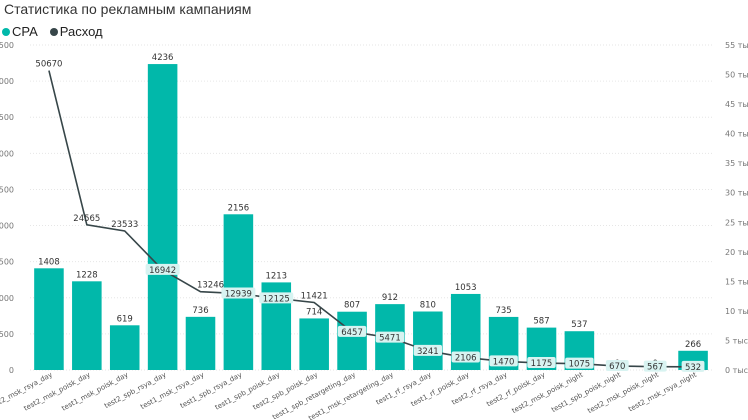 The image size is (748, 420). I want to click on line-value-label: 6457, so click(352, 333).